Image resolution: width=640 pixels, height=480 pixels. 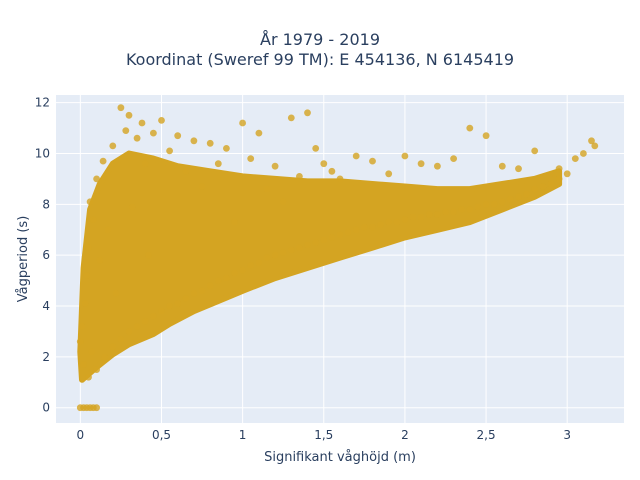 I want to click on x-tick-label: 2,5, so click(x=486, y=435).